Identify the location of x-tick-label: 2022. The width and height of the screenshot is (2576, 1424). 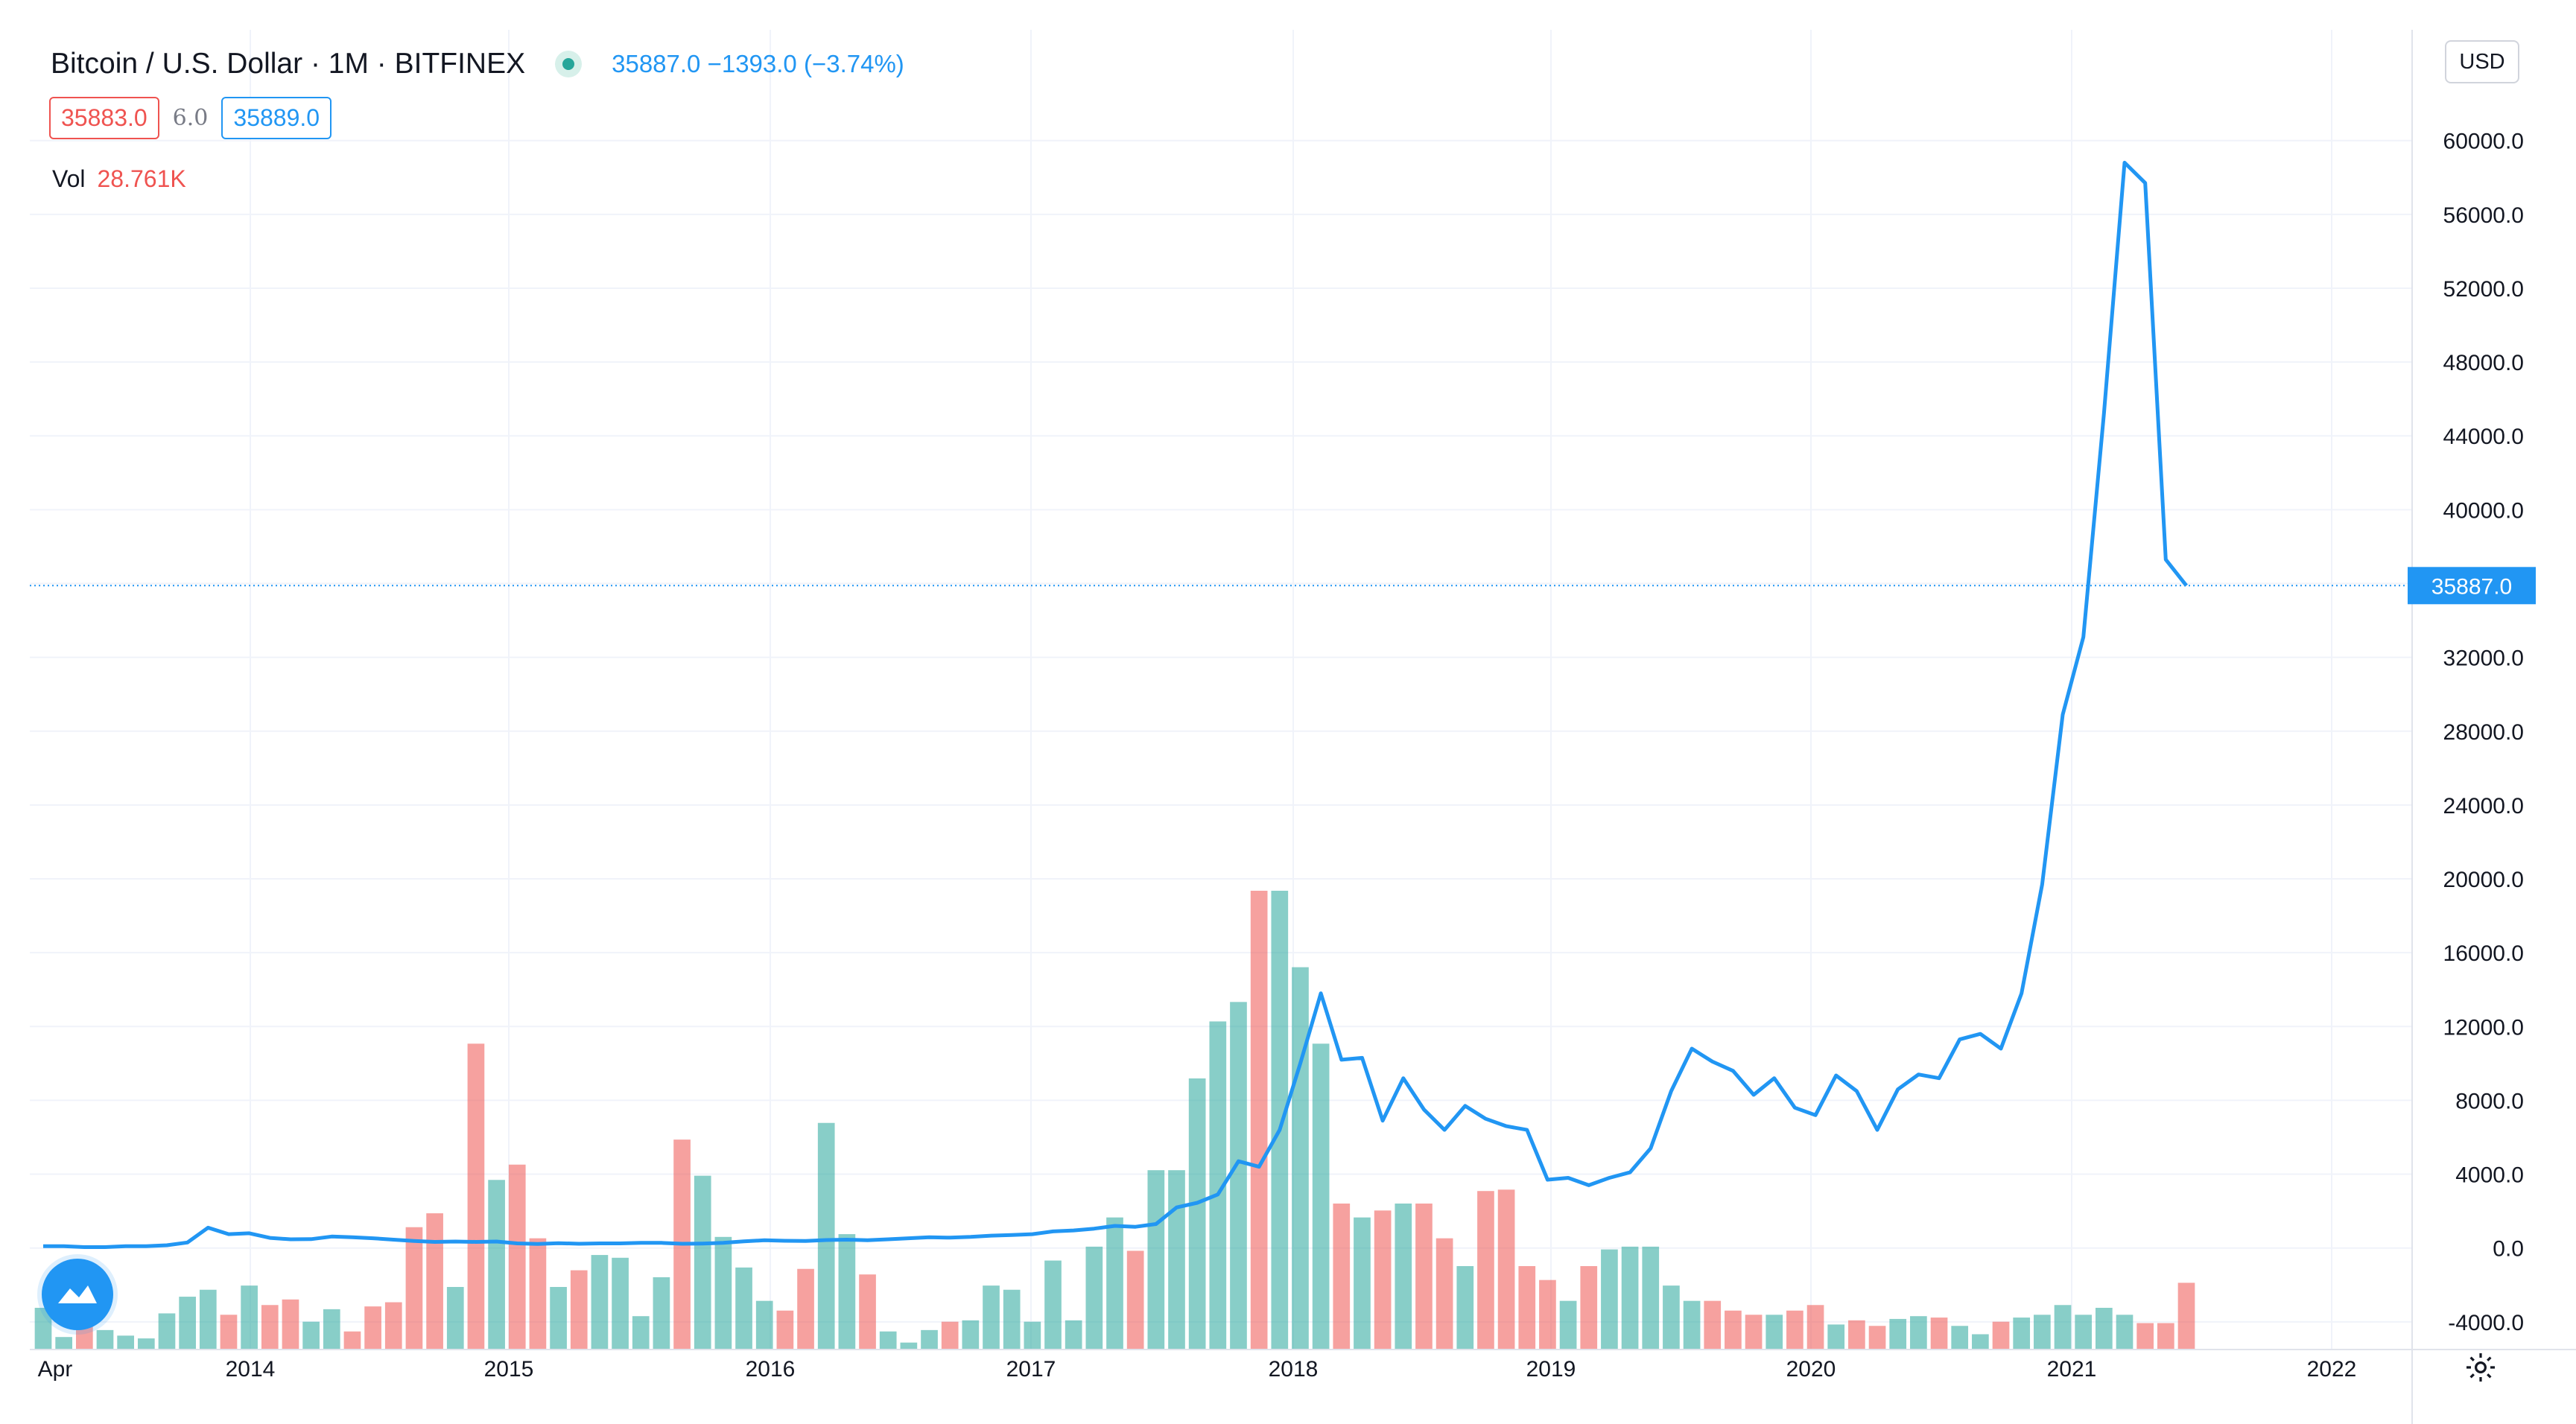
(2332, 1369).